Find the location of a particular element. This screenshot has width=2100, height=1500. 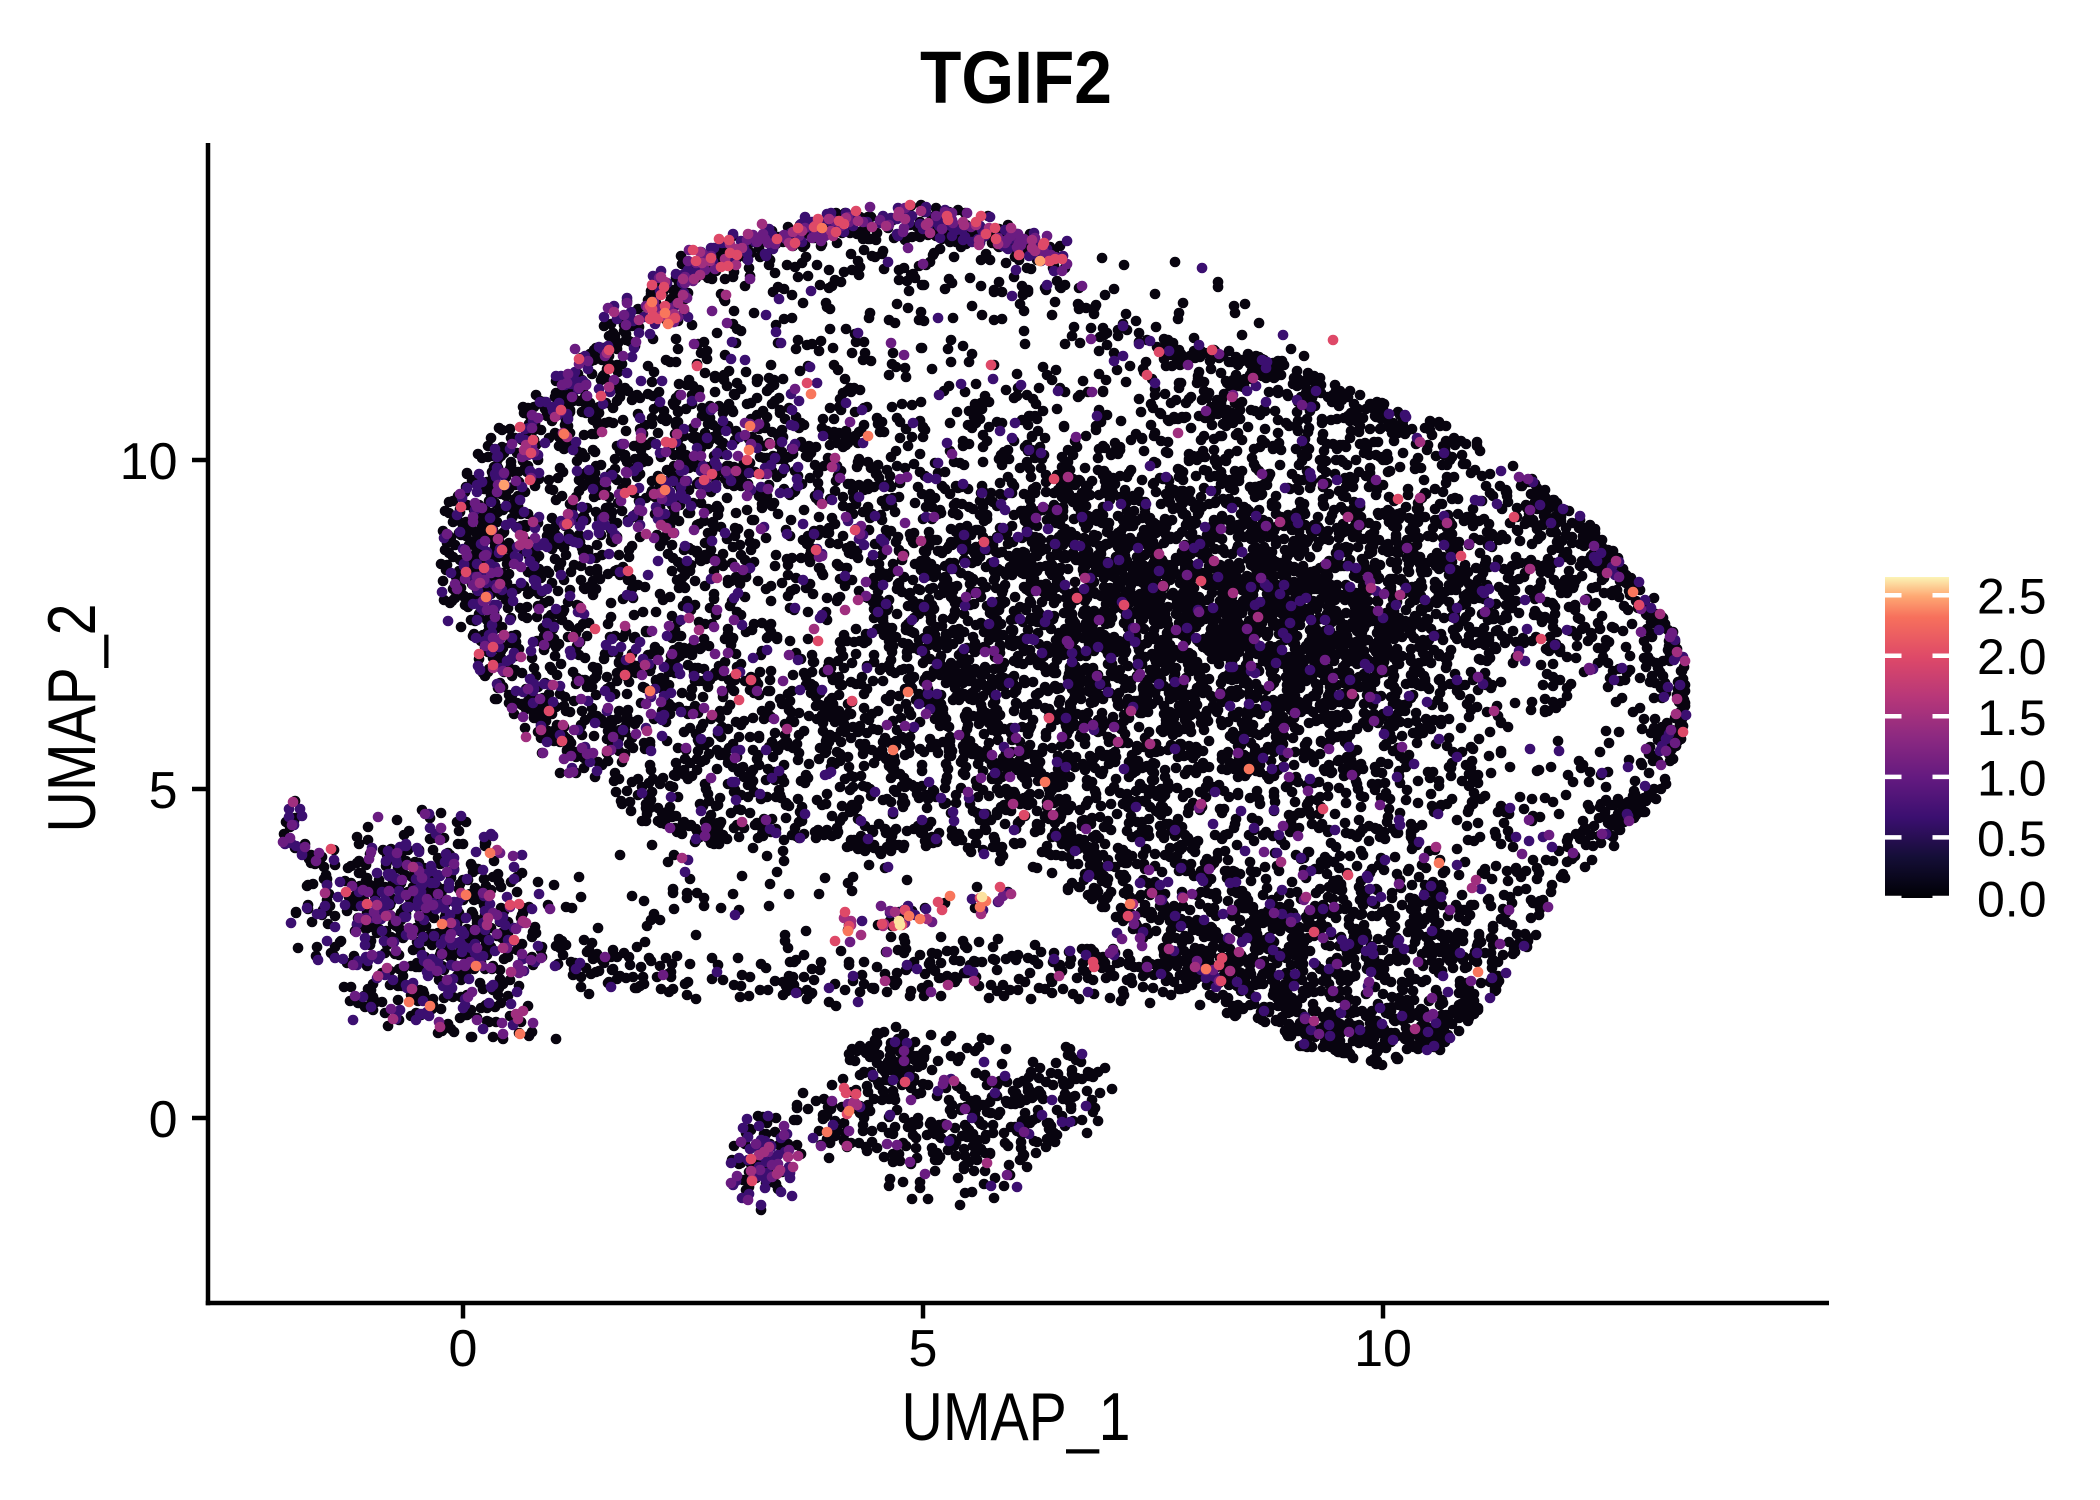

svg-text: TGIF2 is located at coordinates (1016, 77).